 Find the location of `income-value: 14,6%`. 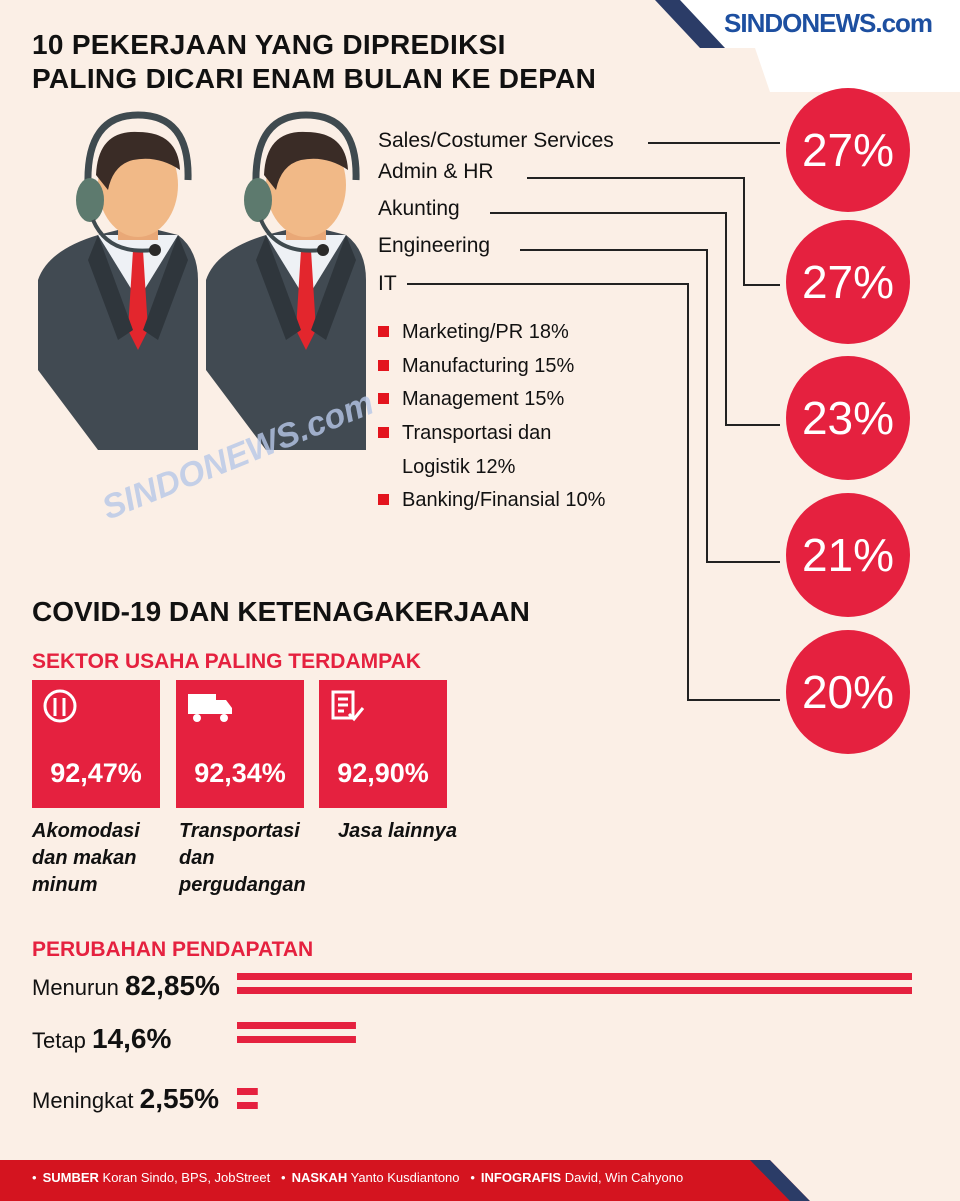

income-value: 14,6% is located at coordinates (131, 1038).